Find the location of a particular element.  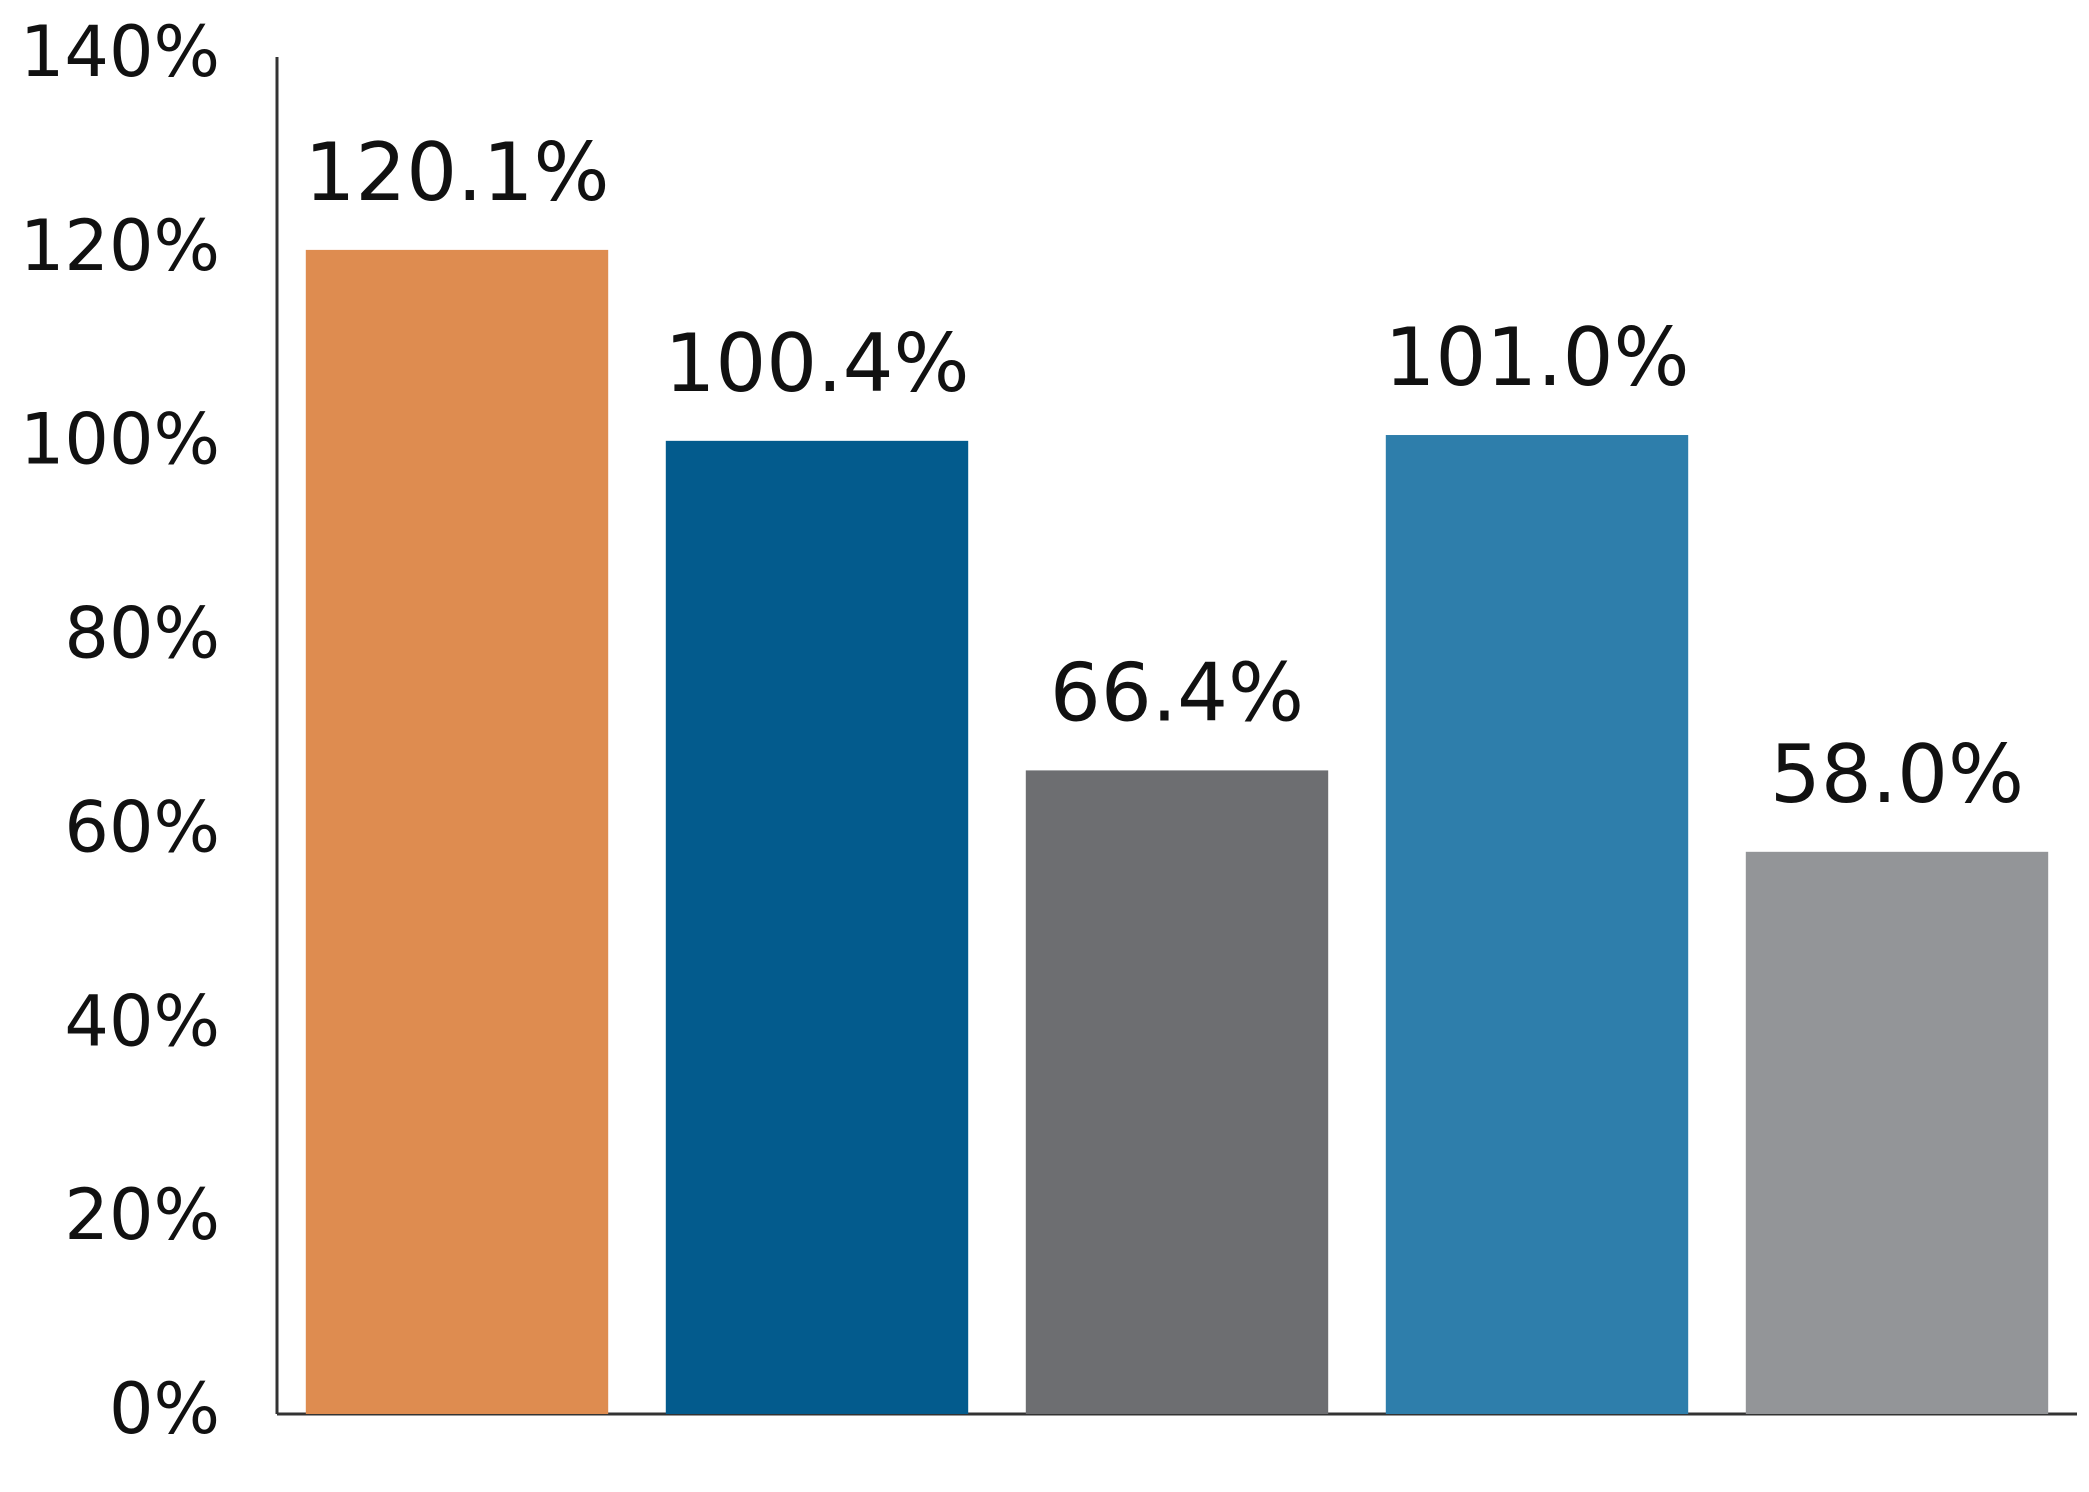

y-tick-label: 100% is located at coordinates (120, 440).